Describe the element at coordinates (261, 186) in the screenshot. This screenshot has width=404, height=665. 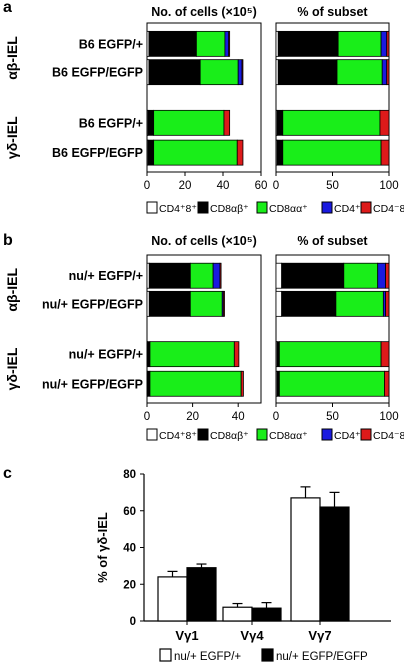
I see `chart0-tick-label: 60` at that location.